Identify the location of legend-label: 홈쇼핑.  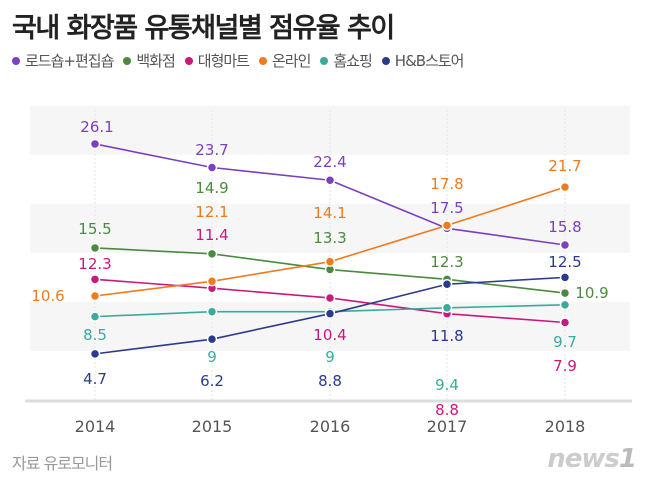
(352, 61).